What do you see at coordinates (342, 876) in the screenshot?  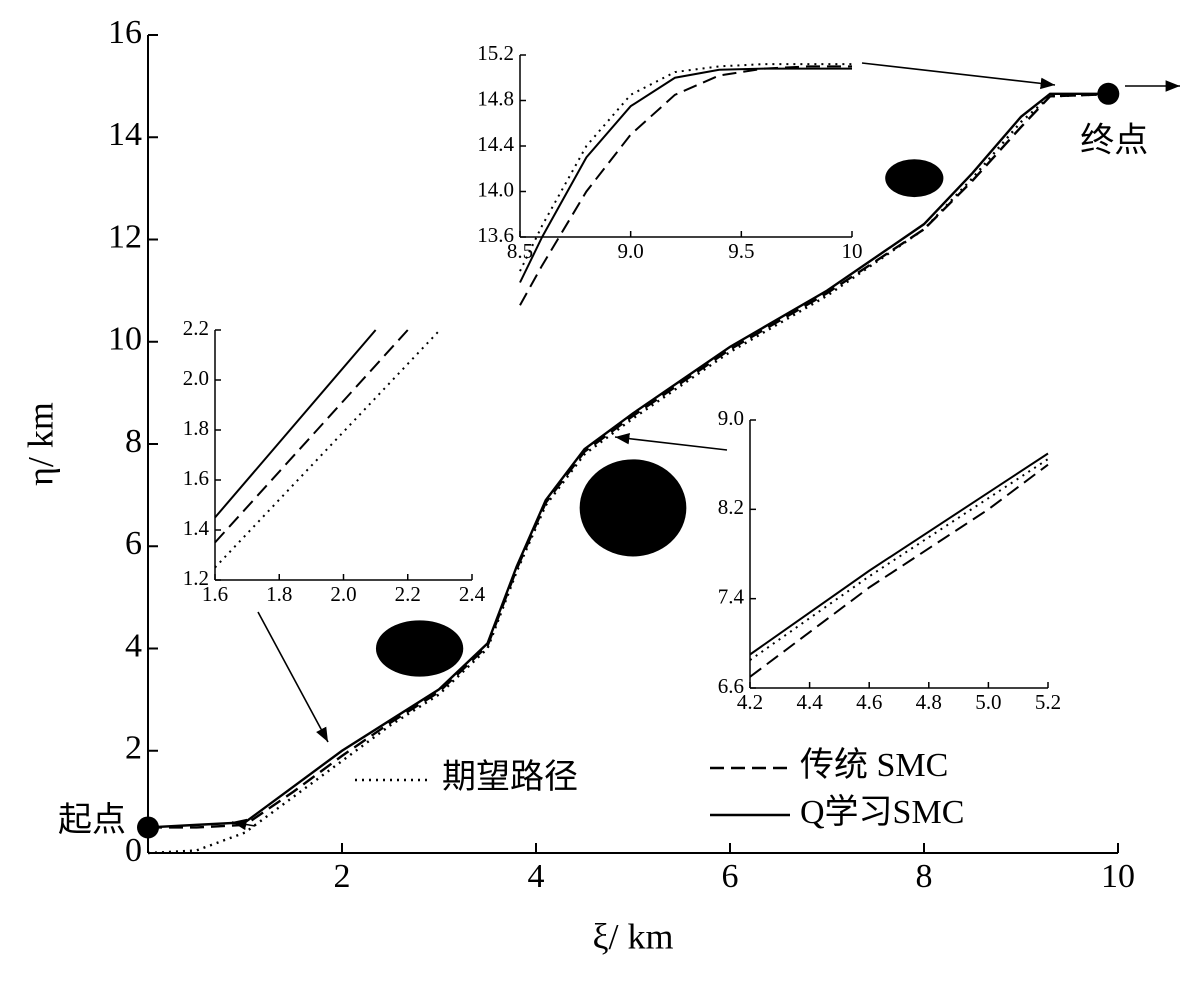 I see `x-tick-label: 2` at bounding box center [342, 876].